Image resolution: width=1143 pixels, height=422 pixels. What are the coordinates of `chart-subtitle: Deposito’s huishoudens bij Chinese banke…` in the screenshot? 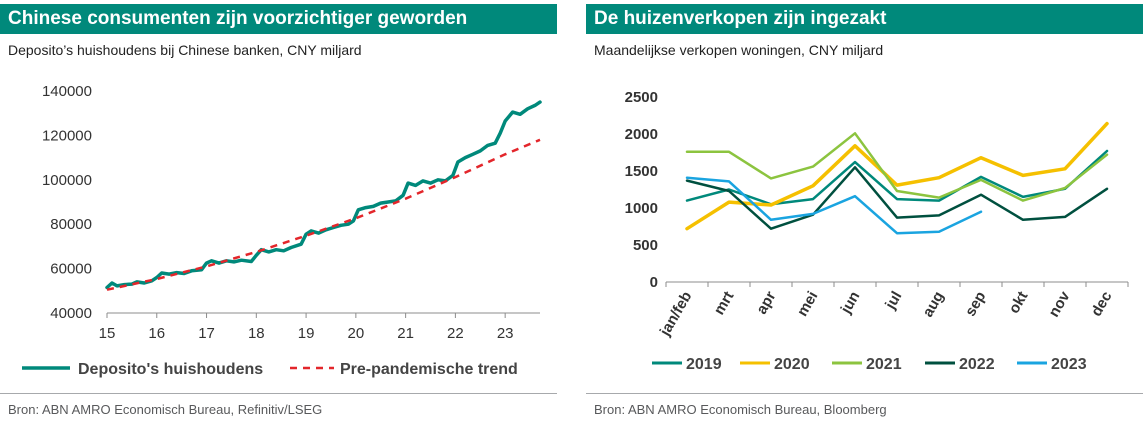 It's located at (185, 50).